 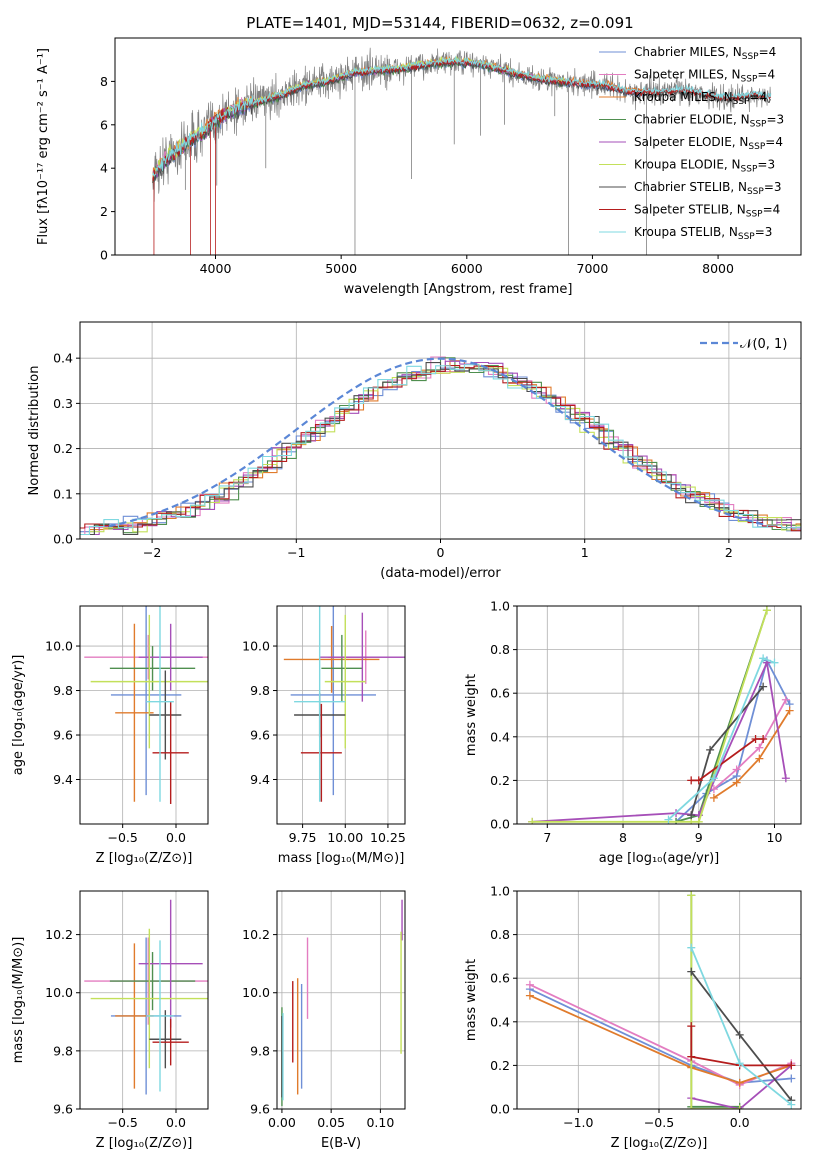 I want to click on errorbar-point-salpeter-elodie, so click(x=170, y=657).